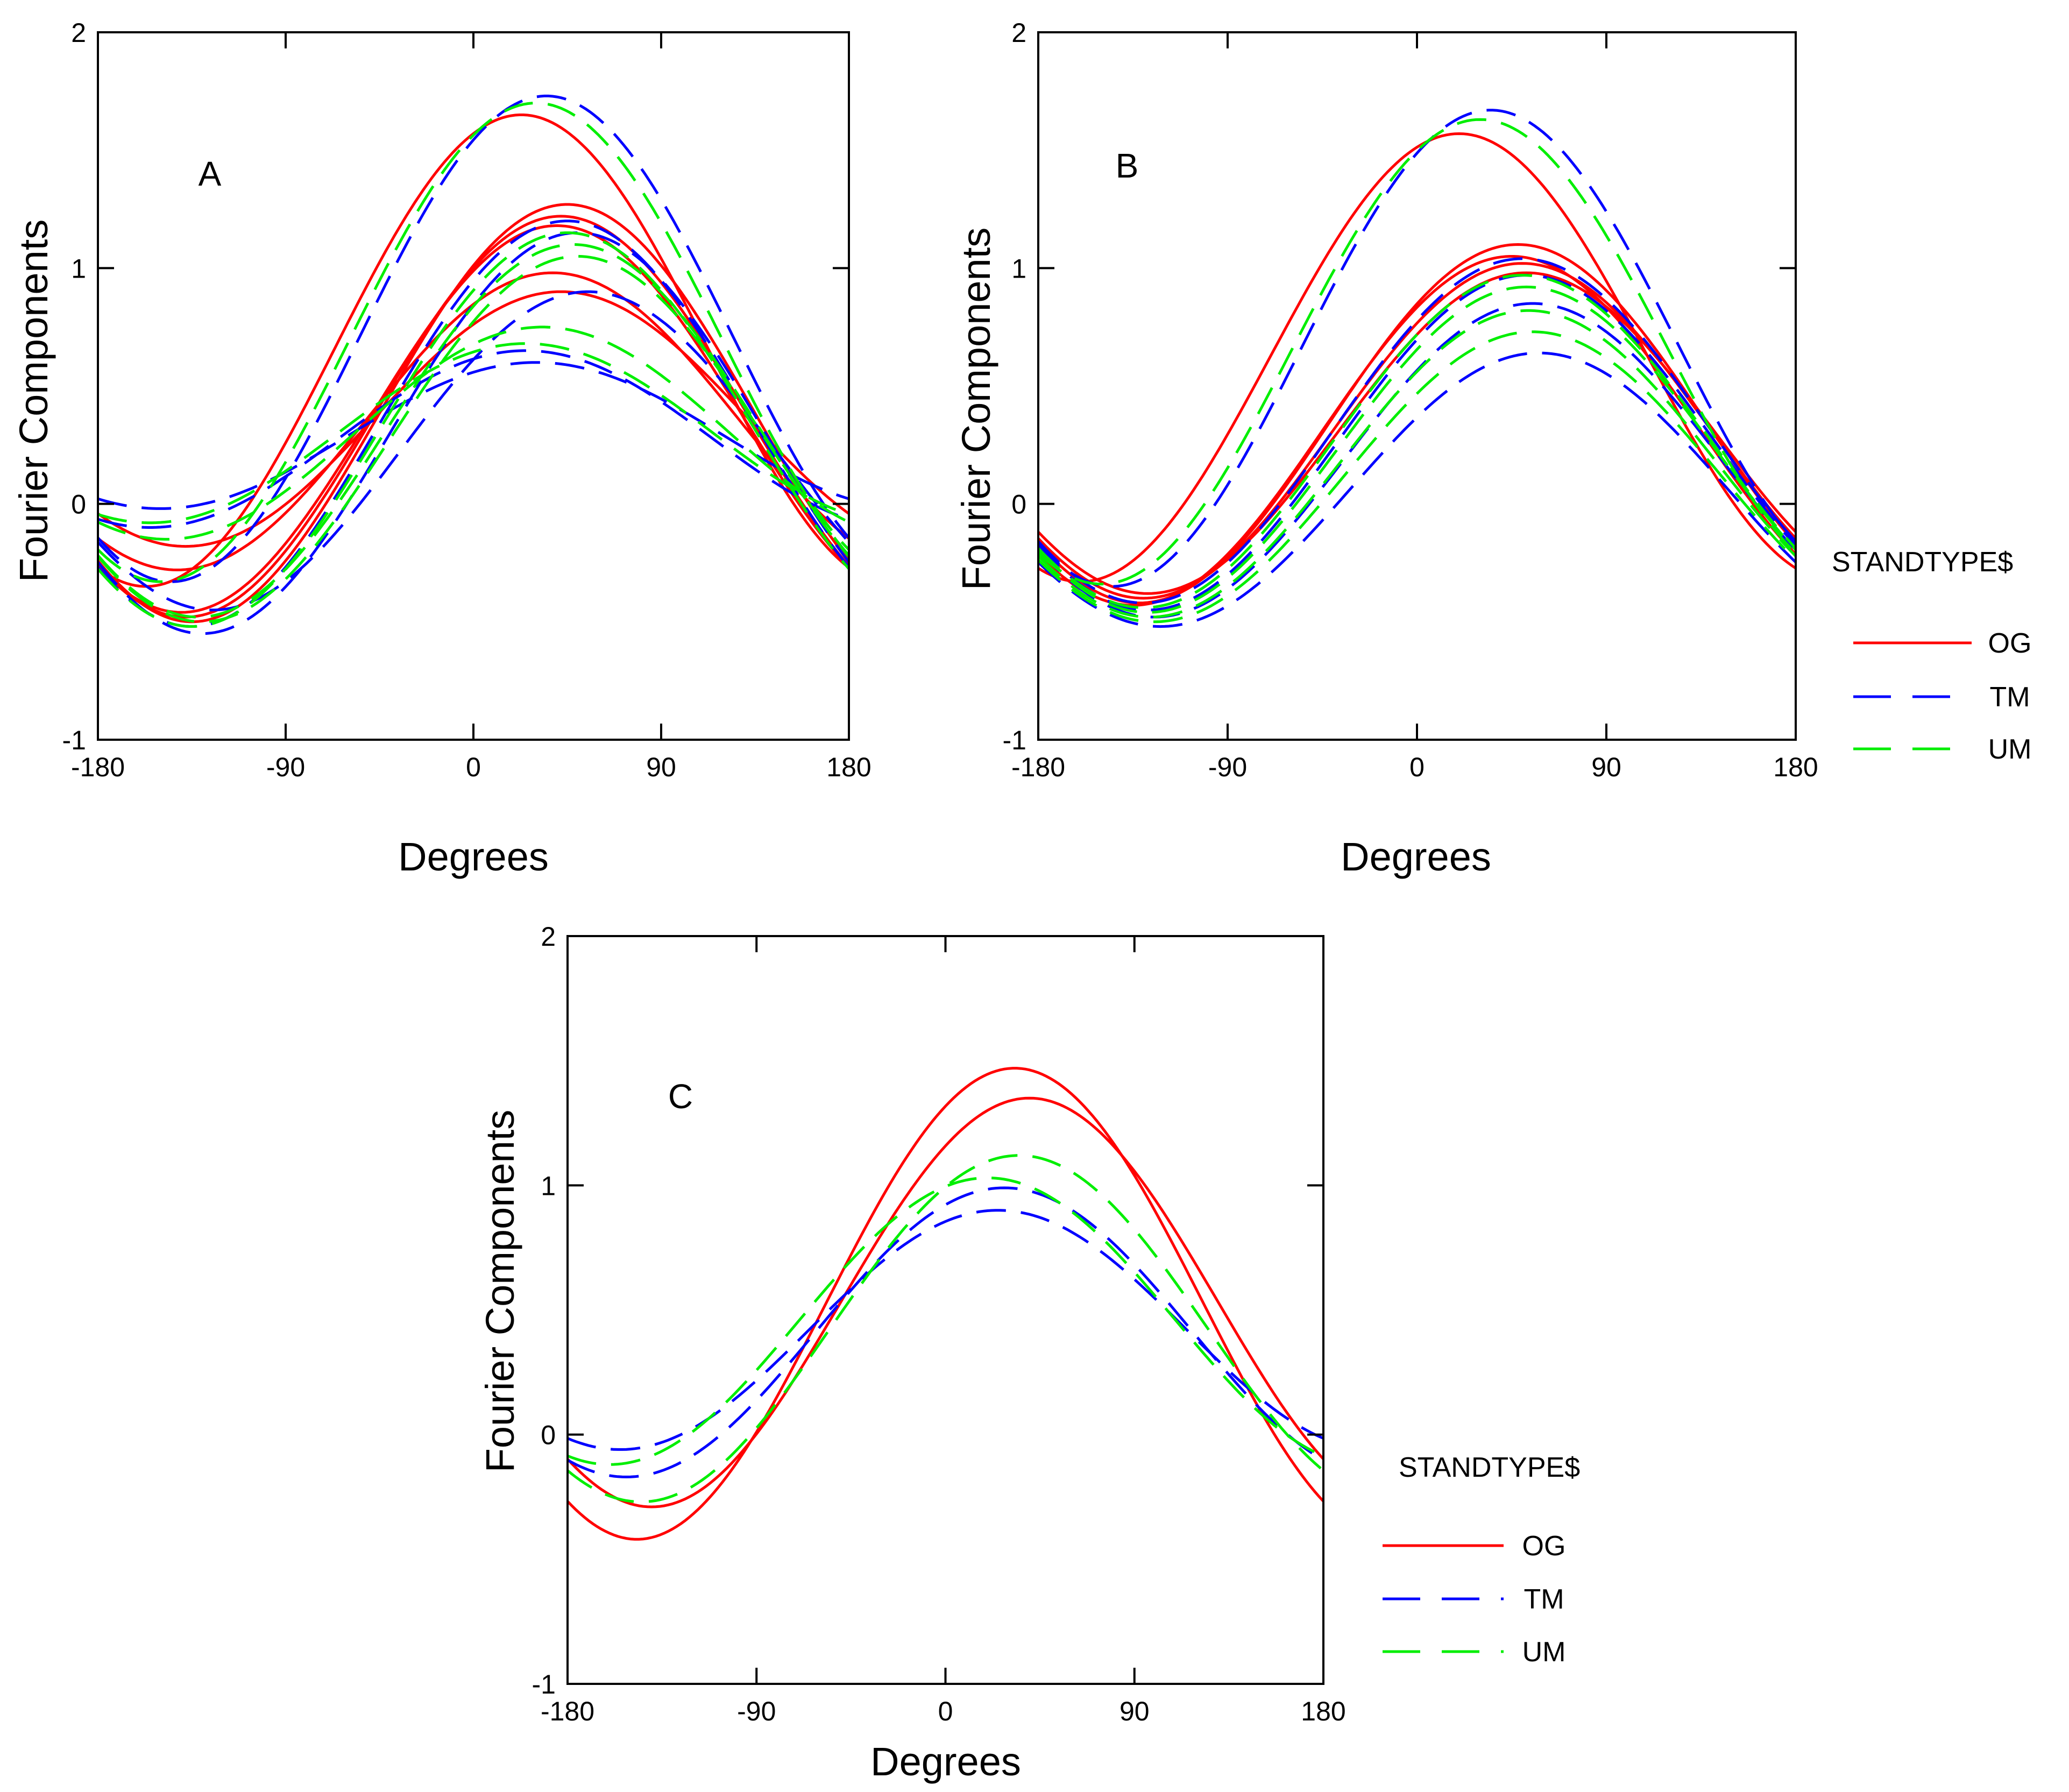 This screenshot has width=2069, height=1792. What do you see at coordinates (211, 173) in the screenshot?
I see `panel-letter: A` at bounding box center [211, 173].